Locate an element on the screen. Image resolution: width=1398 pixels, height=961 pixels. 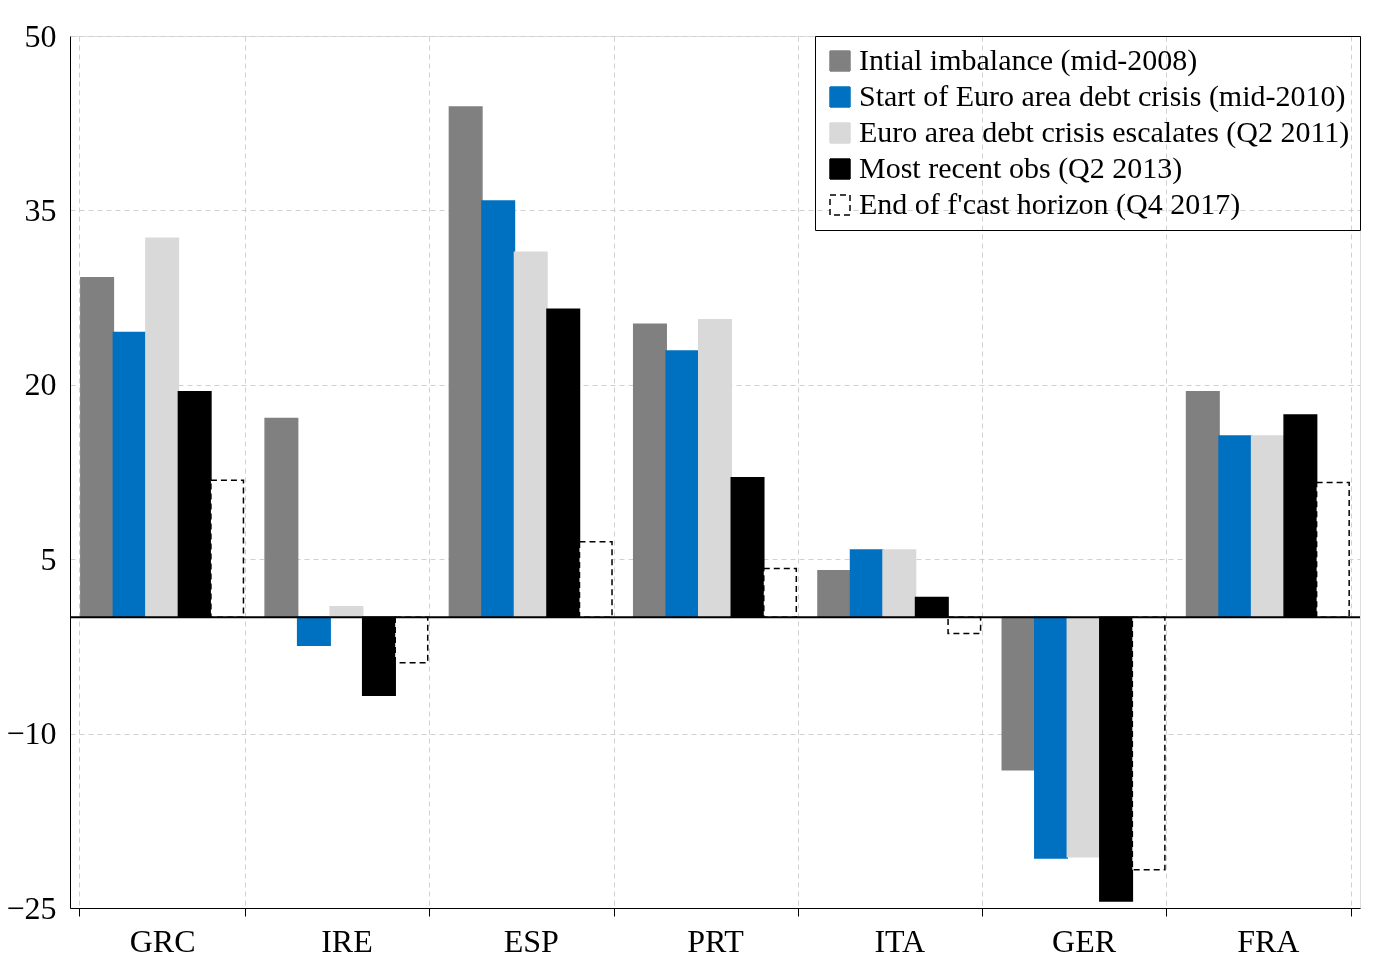
y-tick-label: 35 is located at coordinates (40, 209).